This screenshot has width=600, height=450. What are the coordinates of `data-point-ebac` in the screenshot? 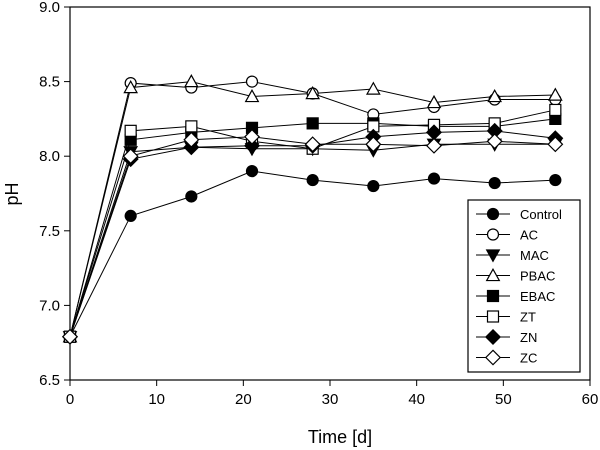 It's located at (312, 123).